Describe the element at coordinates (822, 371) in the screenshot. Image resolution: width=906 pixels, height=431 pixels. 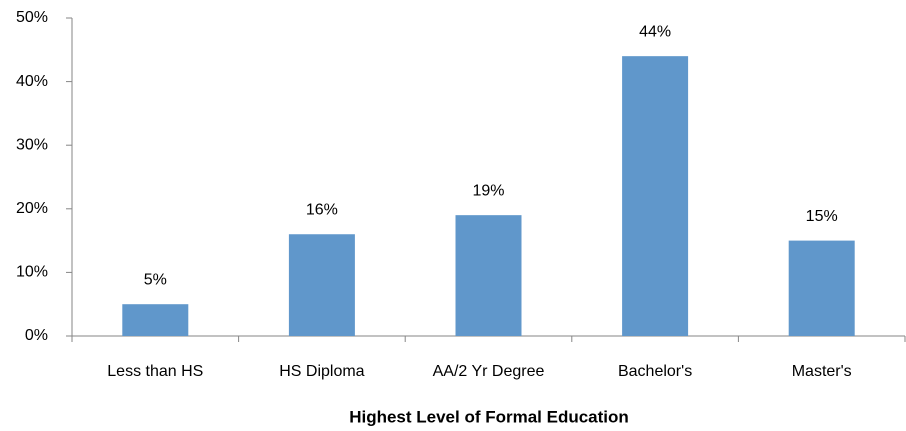
I see `x-tick-label: Master's` at that location.